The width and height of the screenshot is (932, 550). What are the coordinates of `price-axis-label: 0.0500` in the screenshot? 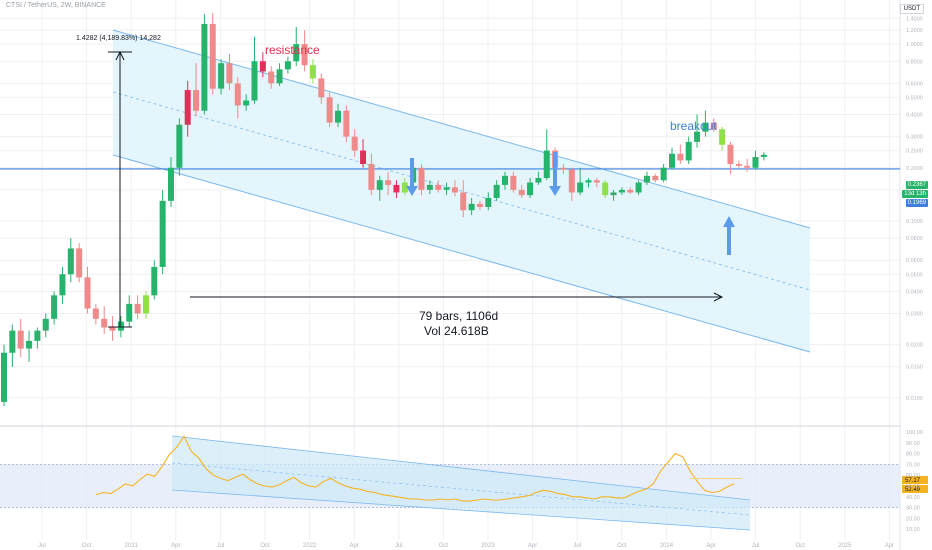 It's located at (914, 275).